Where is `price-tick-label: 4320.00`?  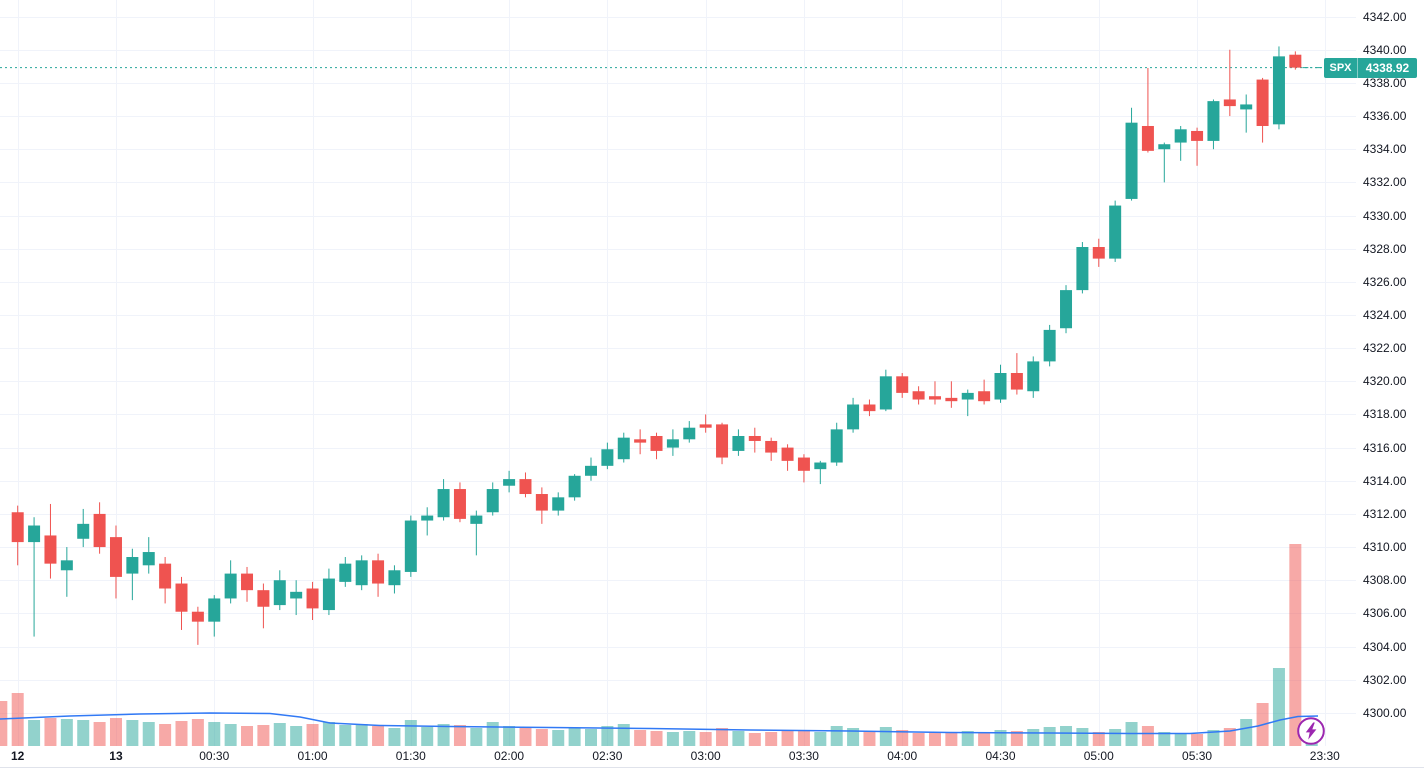
price-tick-label: 4320.00 is located at coordinates (1385, 381).